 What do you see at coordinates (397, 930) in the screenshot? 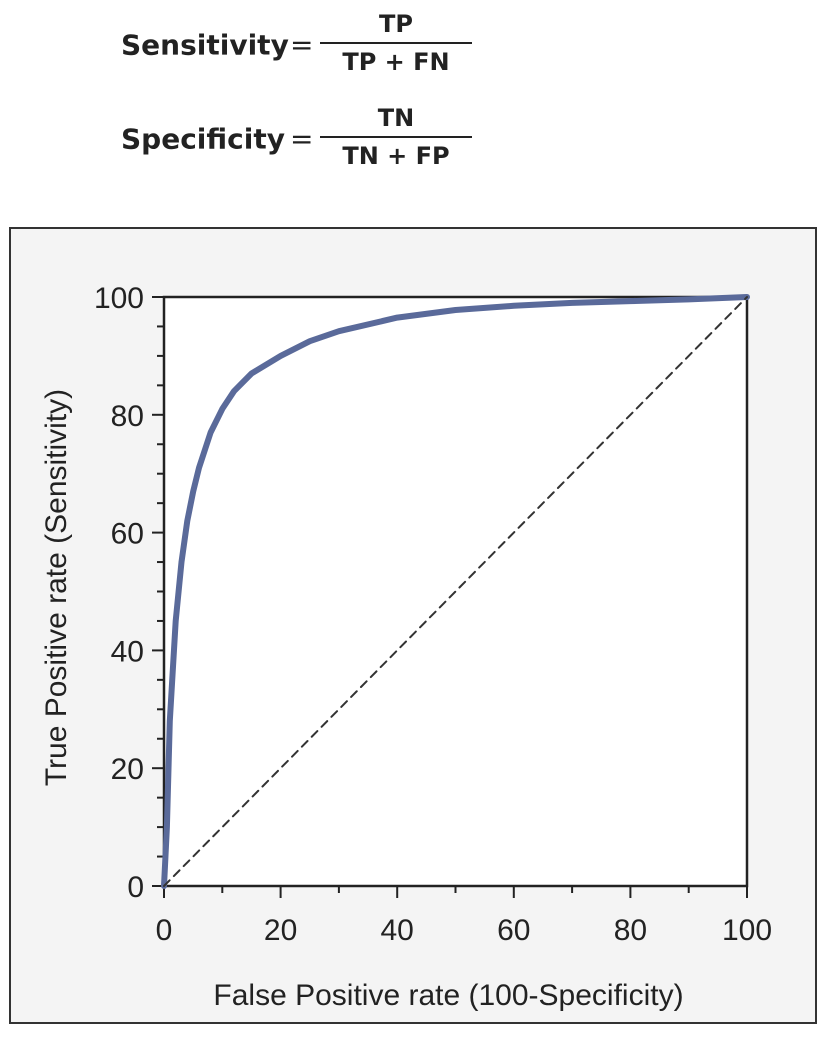
I see `x-tick-label: 40` at bounding box center [397, 930].